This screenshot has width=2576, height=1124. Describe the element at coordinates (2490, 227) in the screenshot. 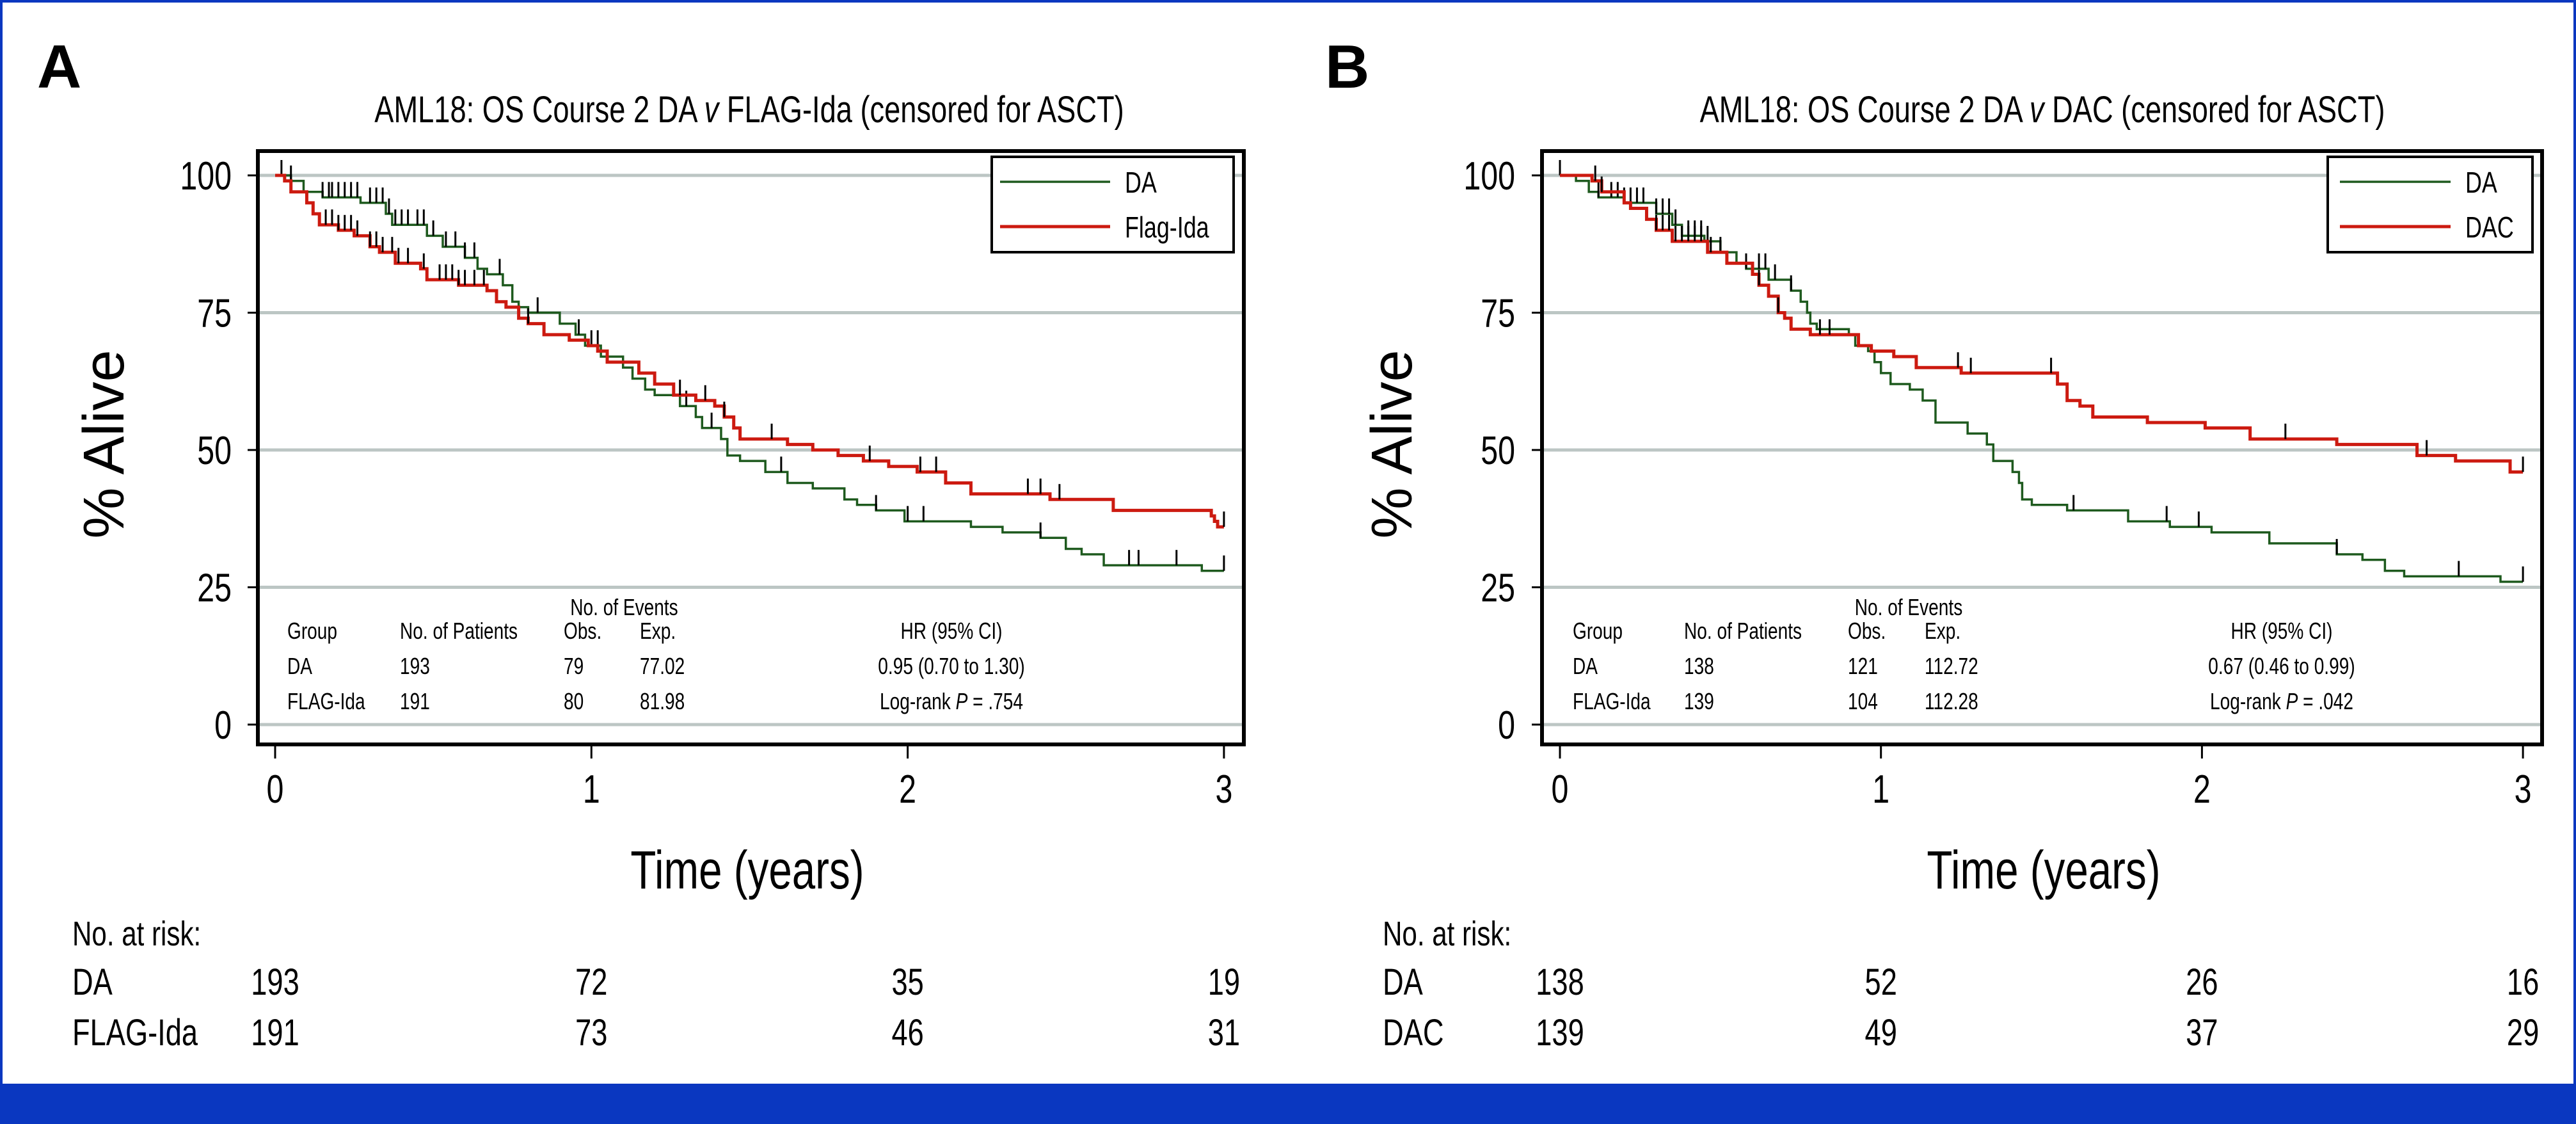

I see `legend-label: DAC` at that location.